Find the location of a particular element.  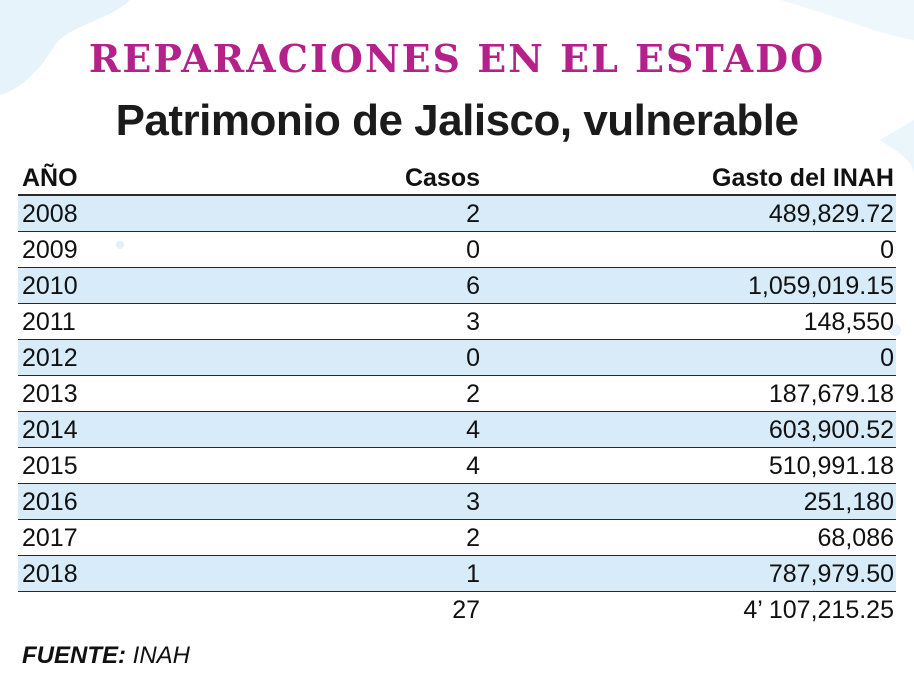

table-row: 2014 4 603,900.52 is located at coordinates (457, 430).